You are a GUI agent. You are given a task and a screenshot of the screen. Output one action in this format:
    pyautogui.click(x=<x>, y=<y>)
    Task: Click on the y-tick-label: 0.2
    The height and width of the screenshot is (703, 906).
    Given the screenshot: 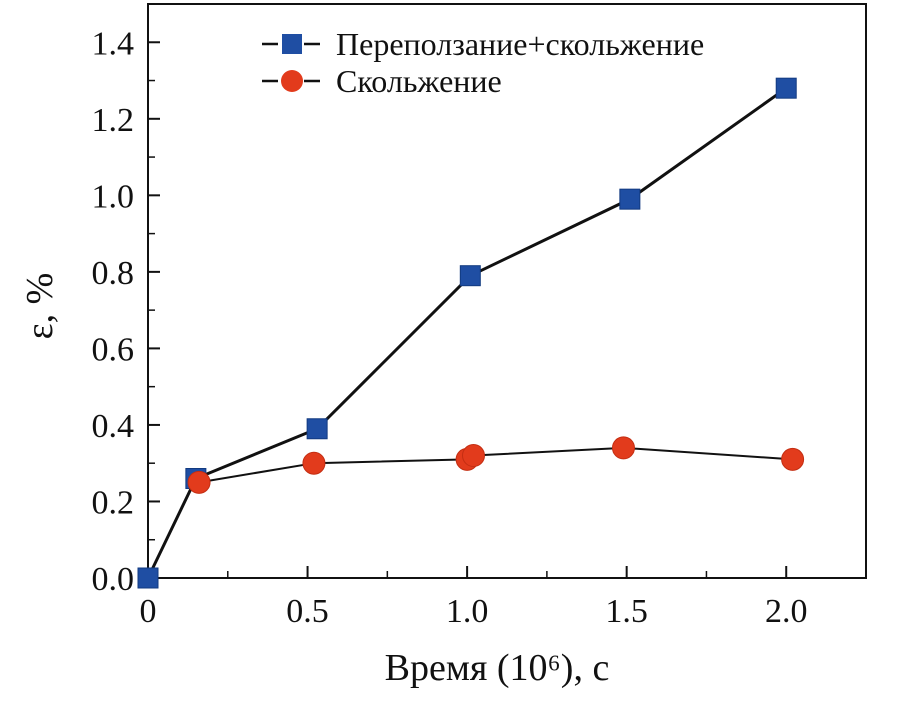 What is the action you would take?
    pyautogui.click(x=113, y=502)
    